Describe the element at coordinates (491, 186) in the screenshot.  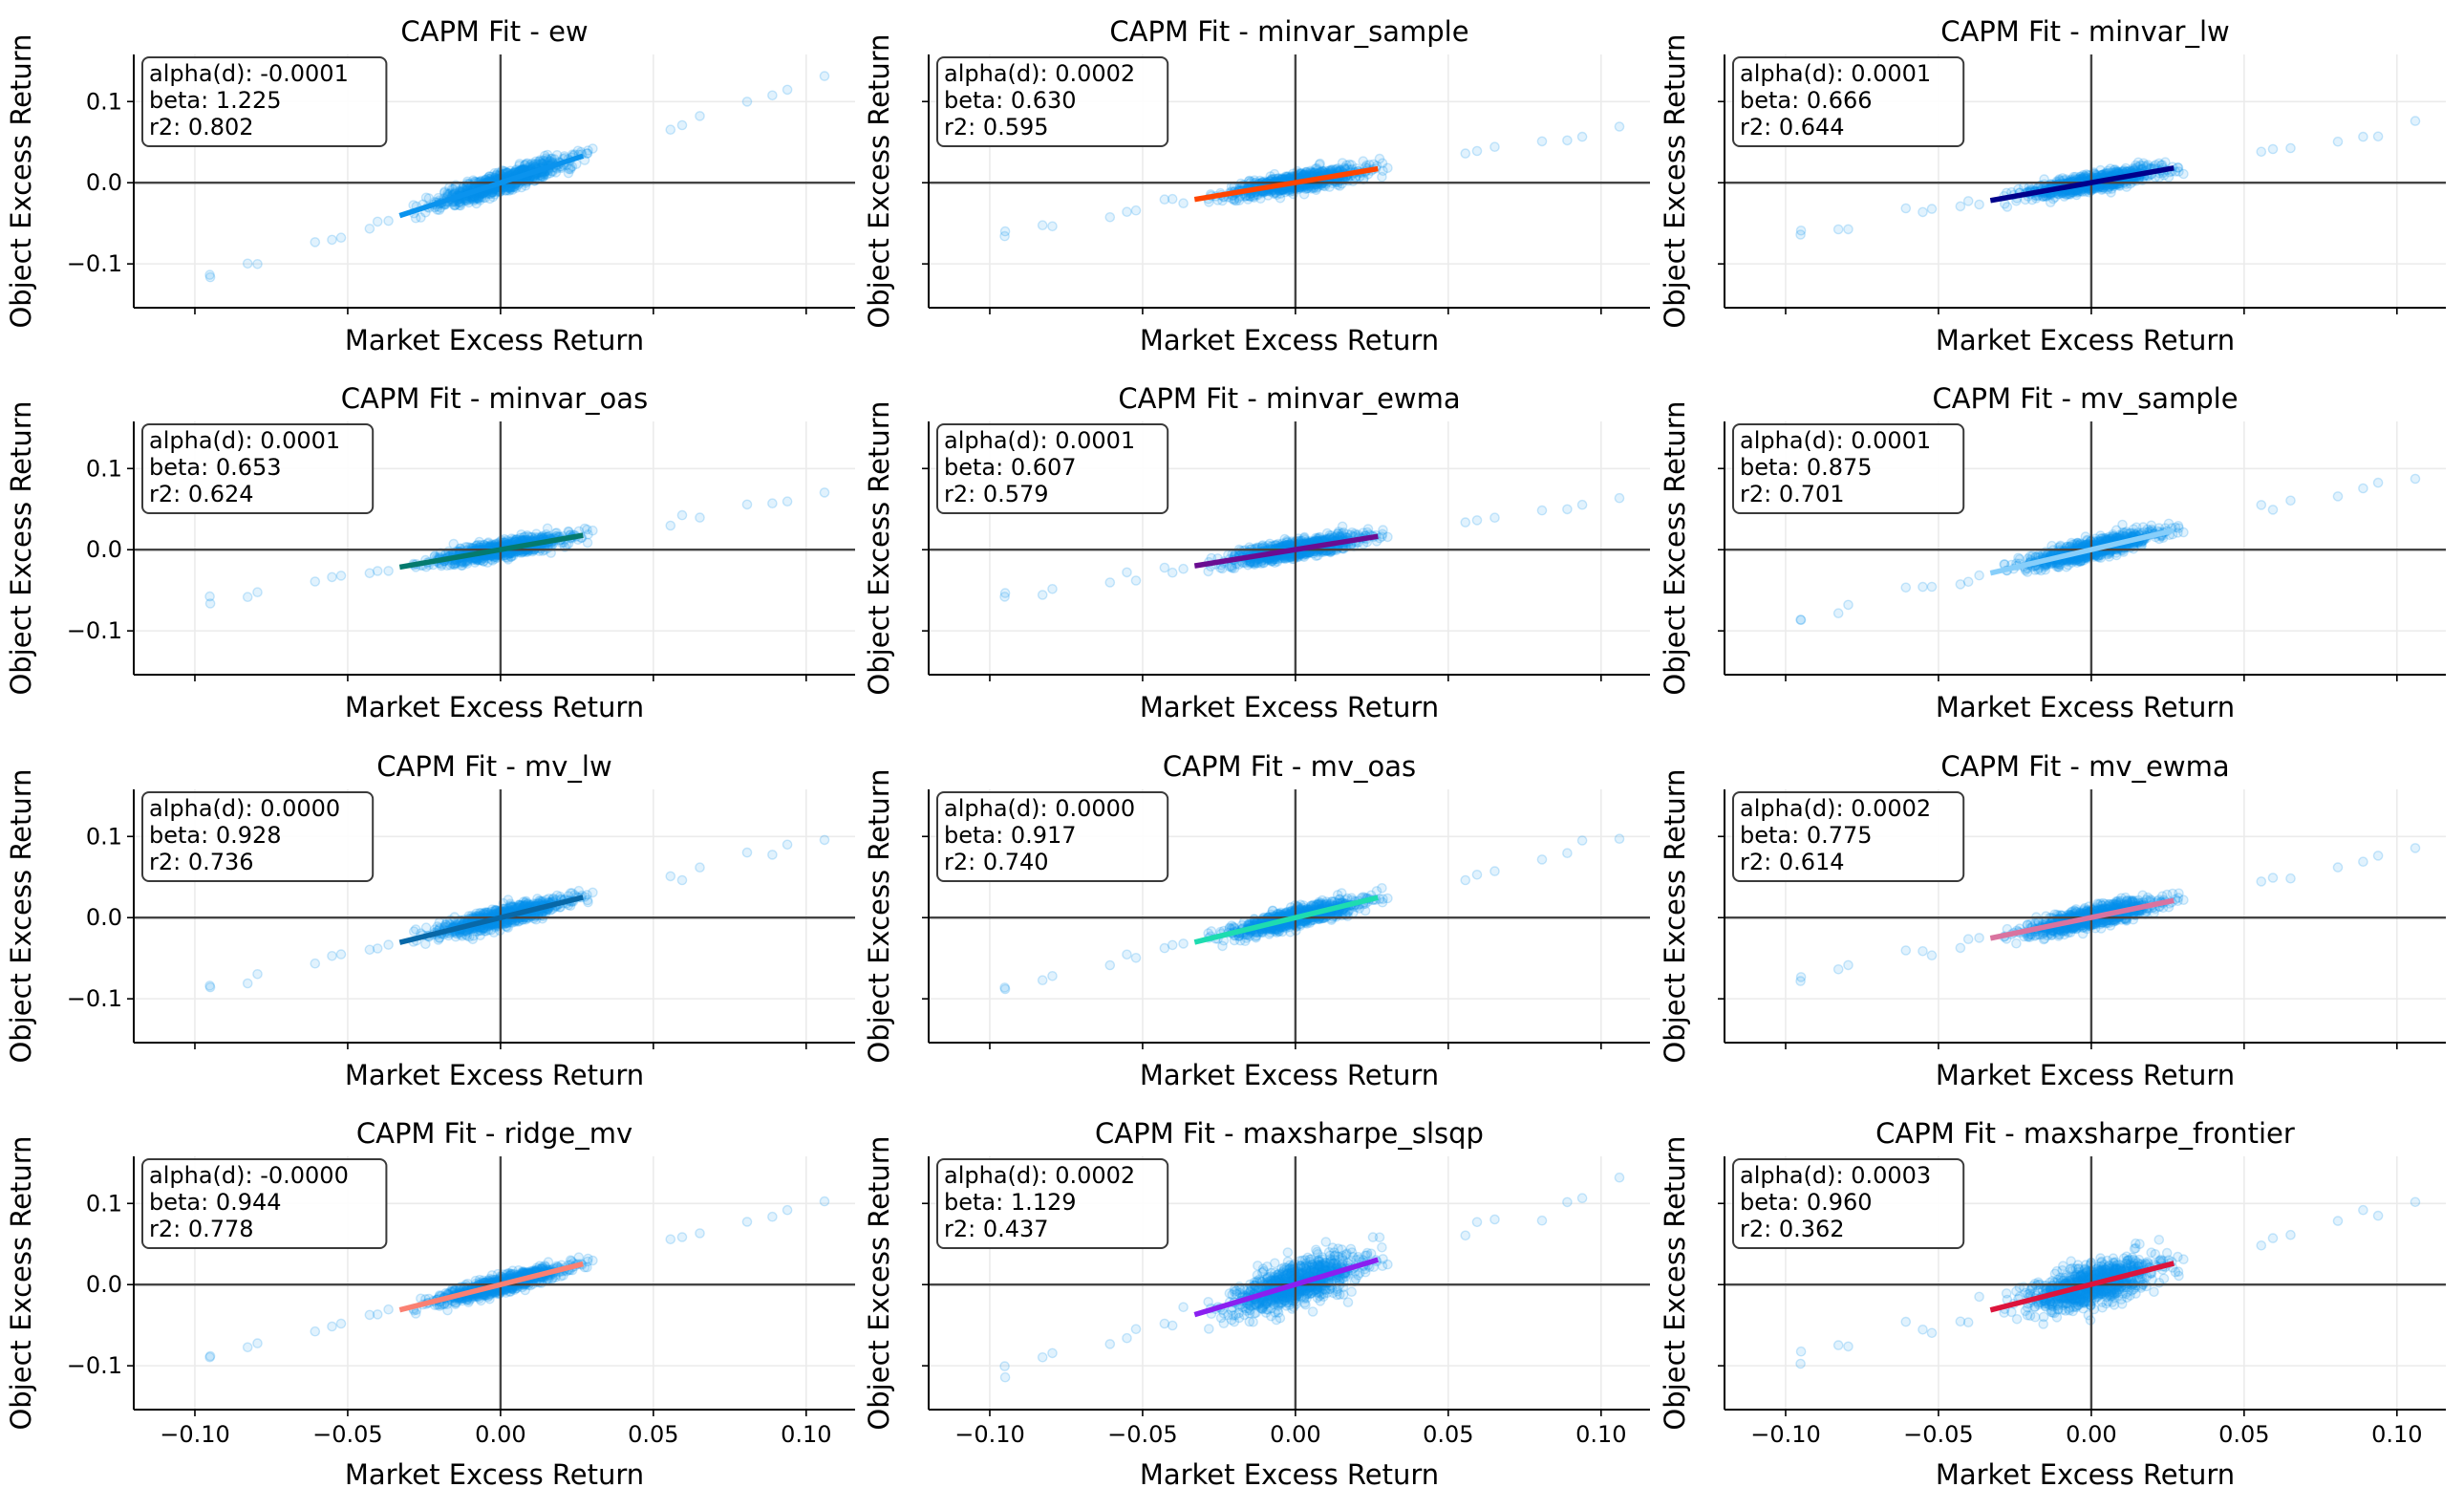
I see `fit-line` at that location.